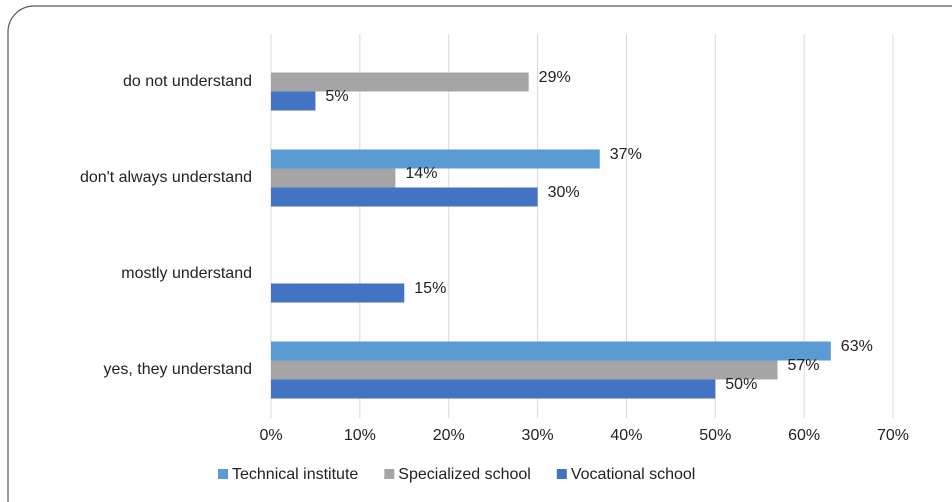  What do you see at coordinates (715, 435) in the screenshot?
I see `x-tick-label: 50%` at bounding box center [715, 435].